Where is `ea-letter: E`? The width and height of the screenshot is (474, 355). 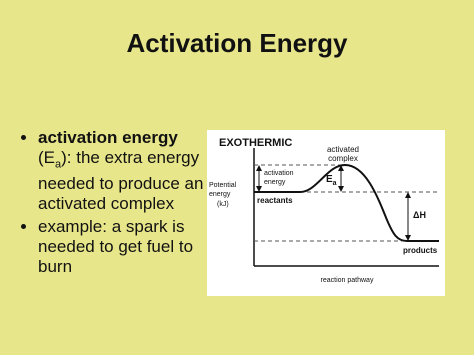 ea-letter: E is located at coordinates (329, 179).